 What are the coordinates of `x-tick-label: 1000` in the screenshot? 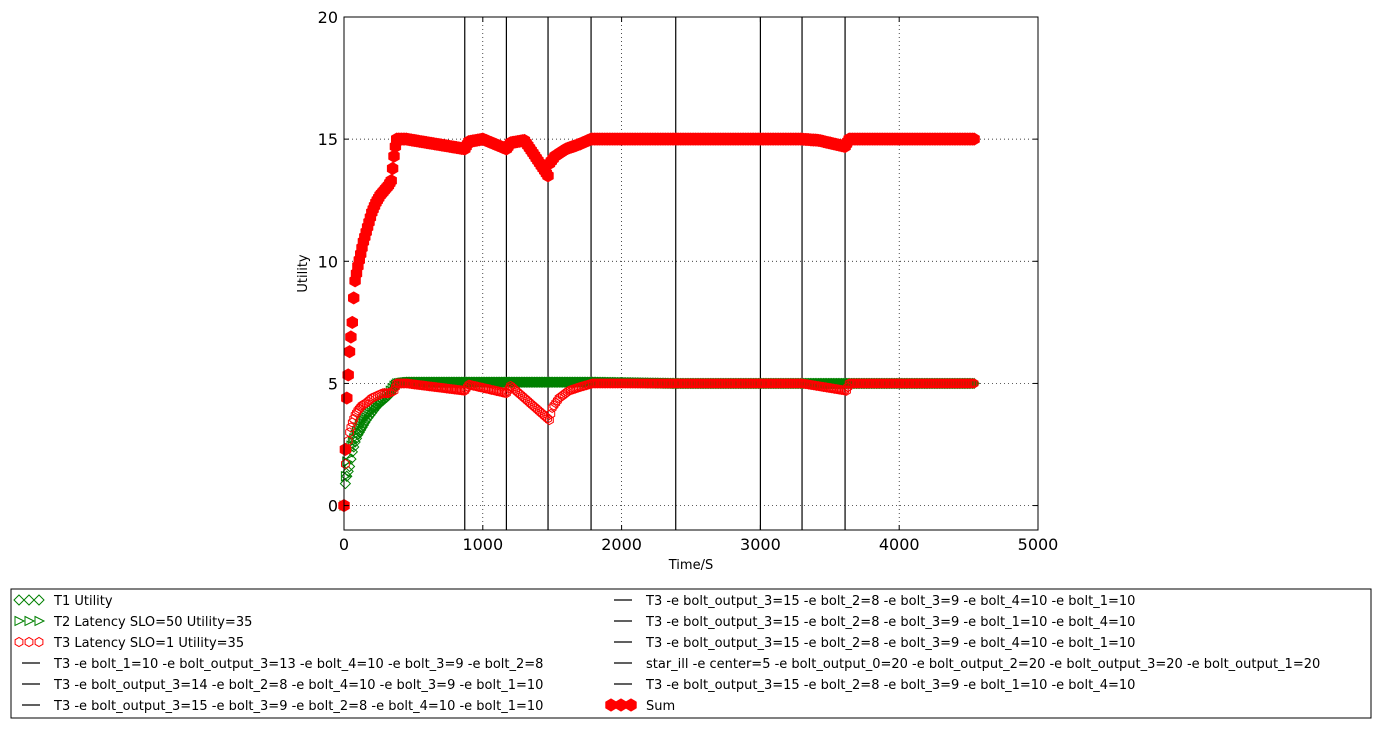 It's located at (482, 544).